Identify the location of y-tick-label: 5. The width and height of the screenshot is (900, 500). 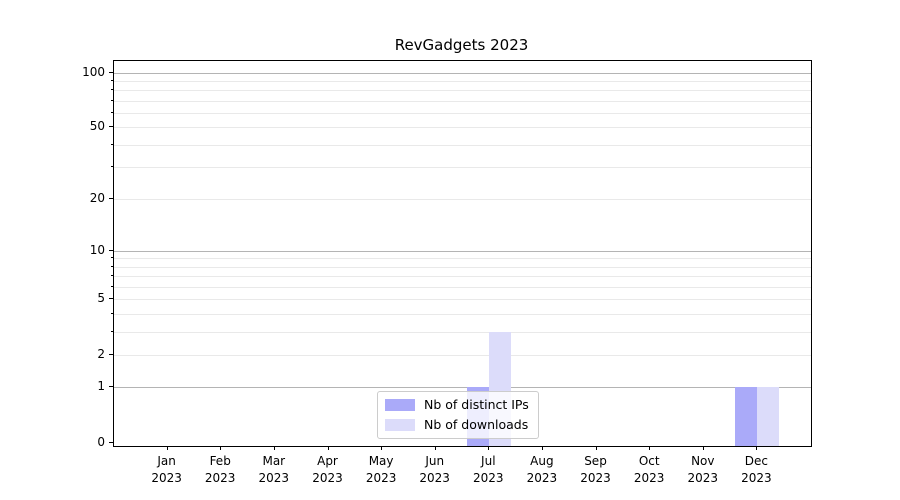
(101, 298).